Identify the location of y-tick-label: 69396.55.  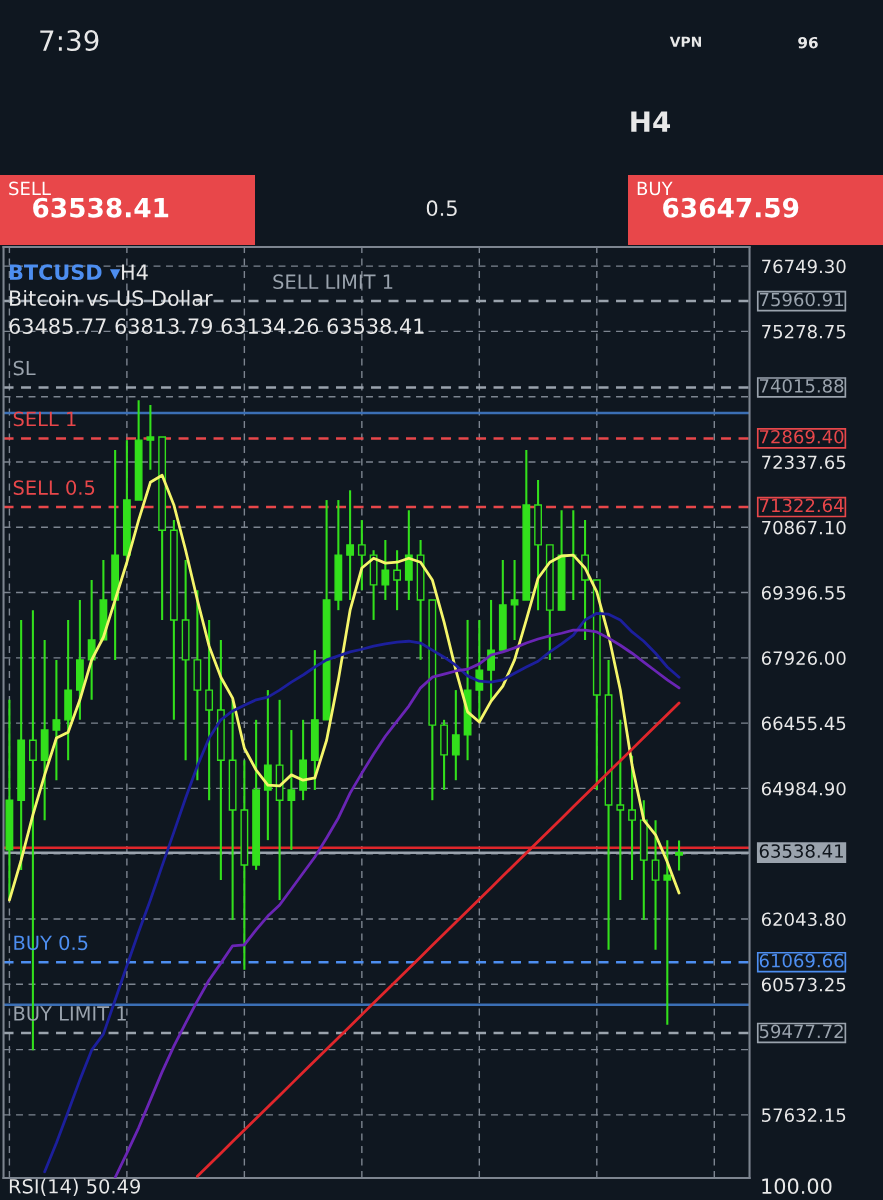
(803, 593).